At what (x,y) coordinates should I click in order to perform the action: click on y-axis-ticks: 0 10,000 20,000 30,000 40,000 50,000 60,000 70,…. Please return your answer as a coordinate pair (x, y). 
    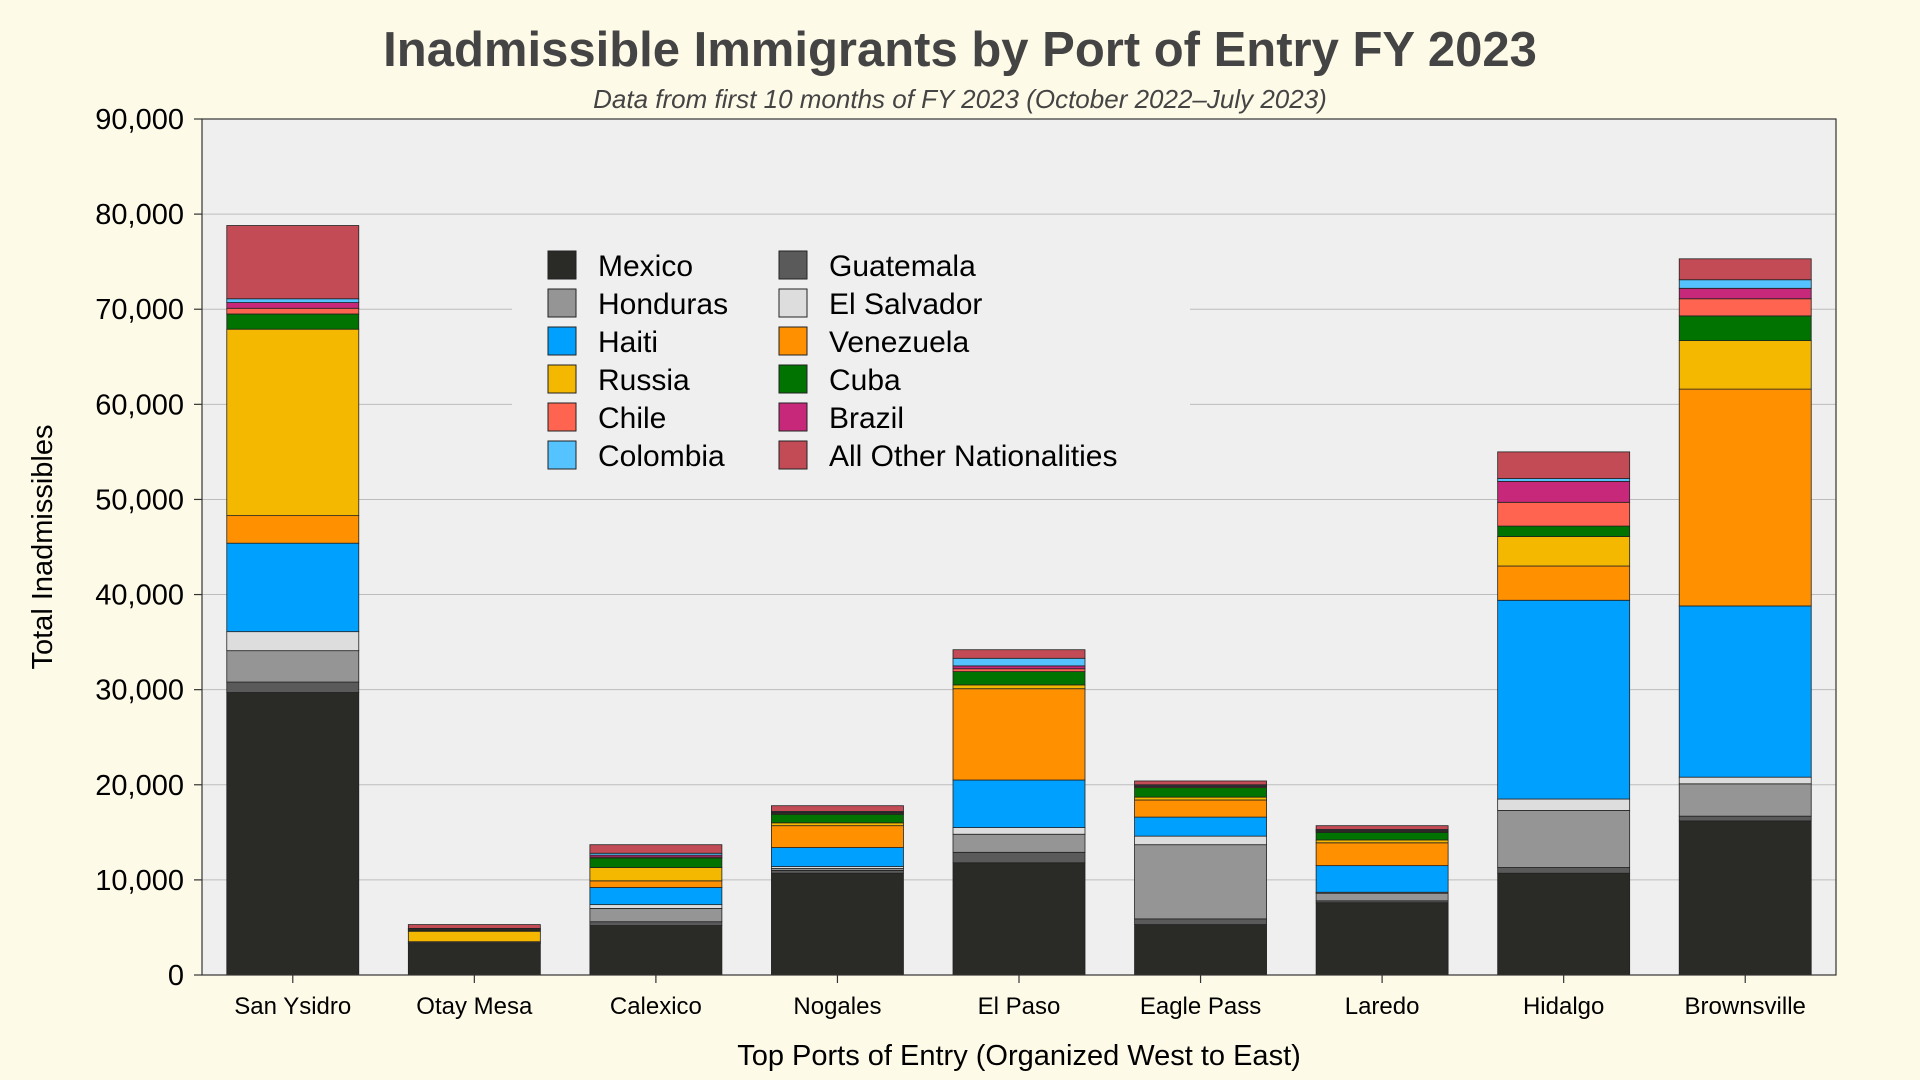
    Looking at the image, I should click on (148, 548).